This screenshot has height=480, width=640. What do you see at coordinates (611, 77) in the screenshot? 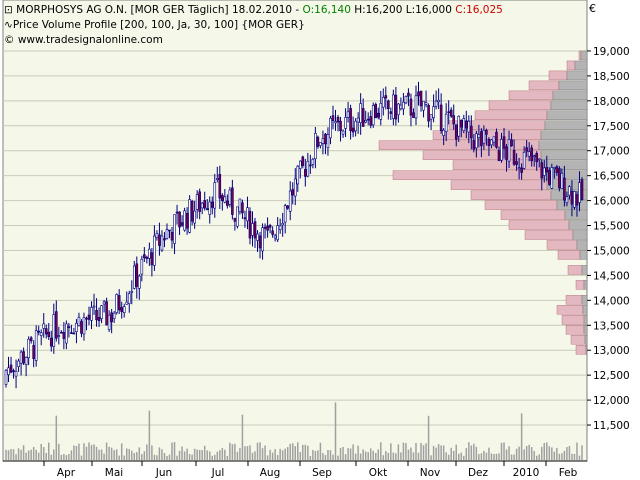
I see `y-tick-label: 18,500` at bounding box center [611, 77].